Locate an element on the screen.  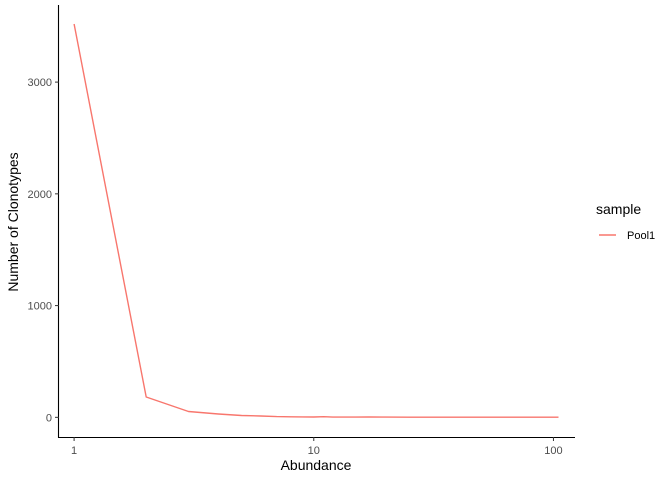
x-tick-label: 100 is located at coordinates (553, 451).